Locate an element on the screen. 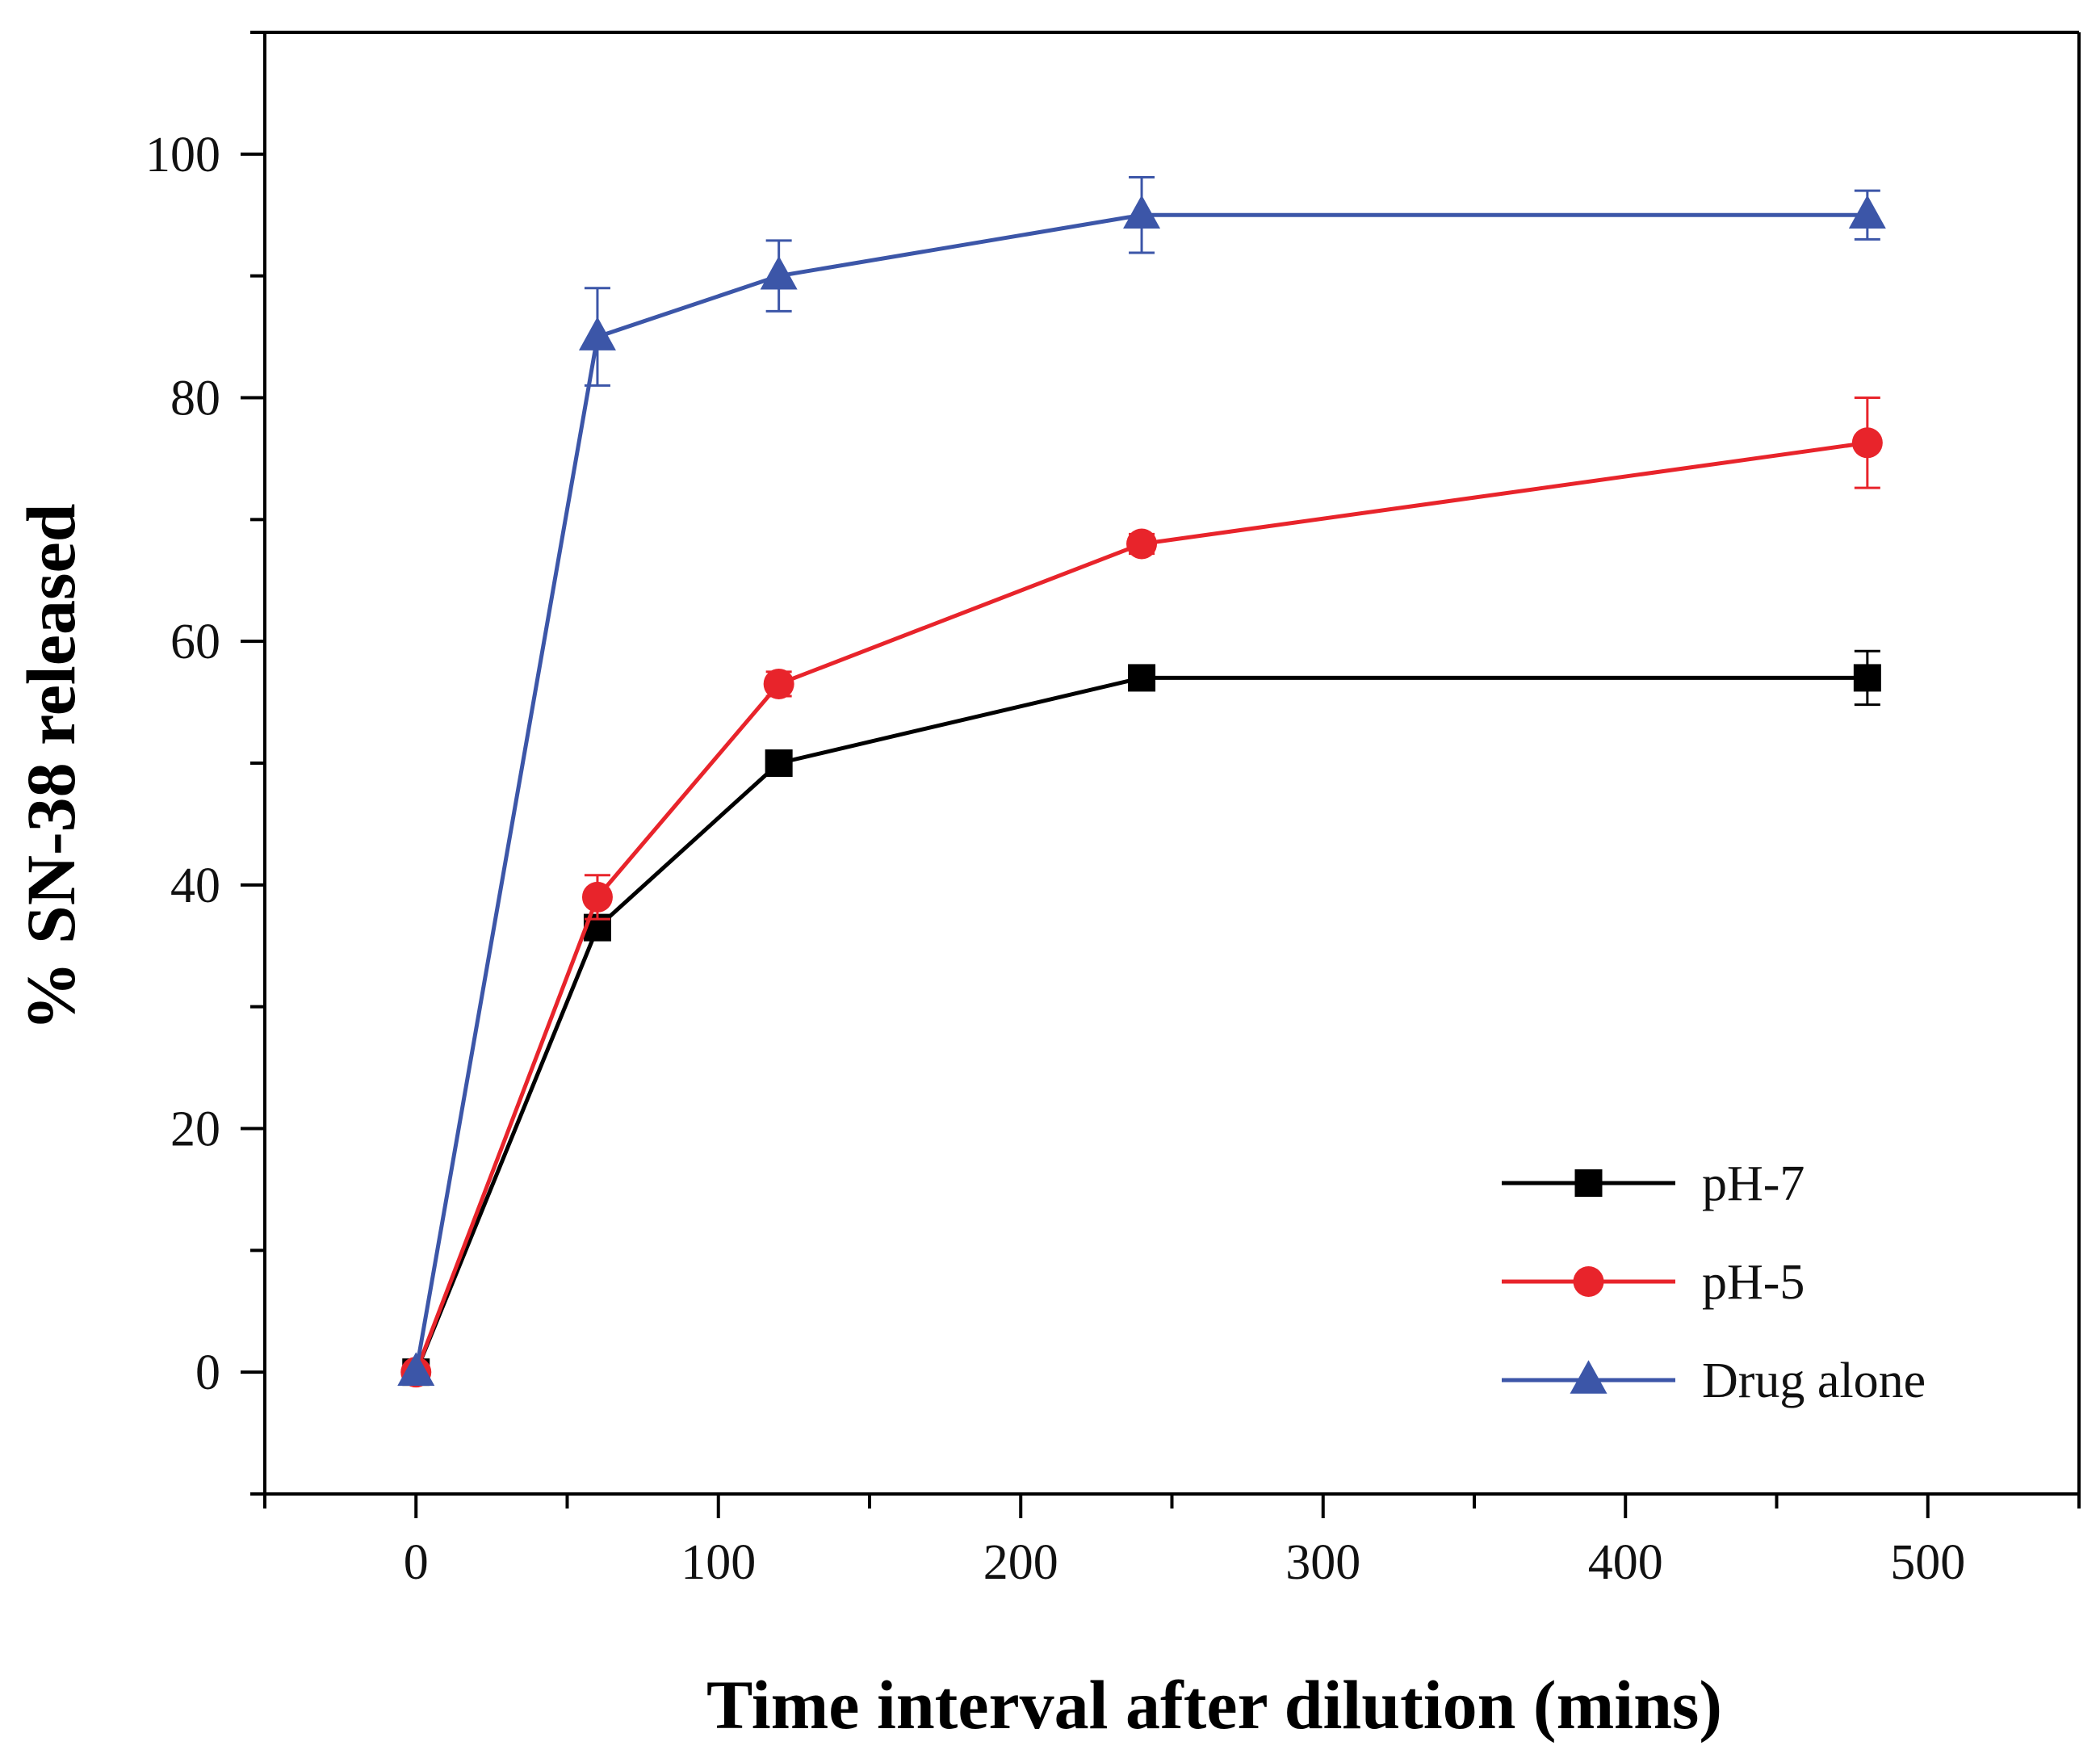  legend-item: Drug alone is located at coordinates (1714, 1380).